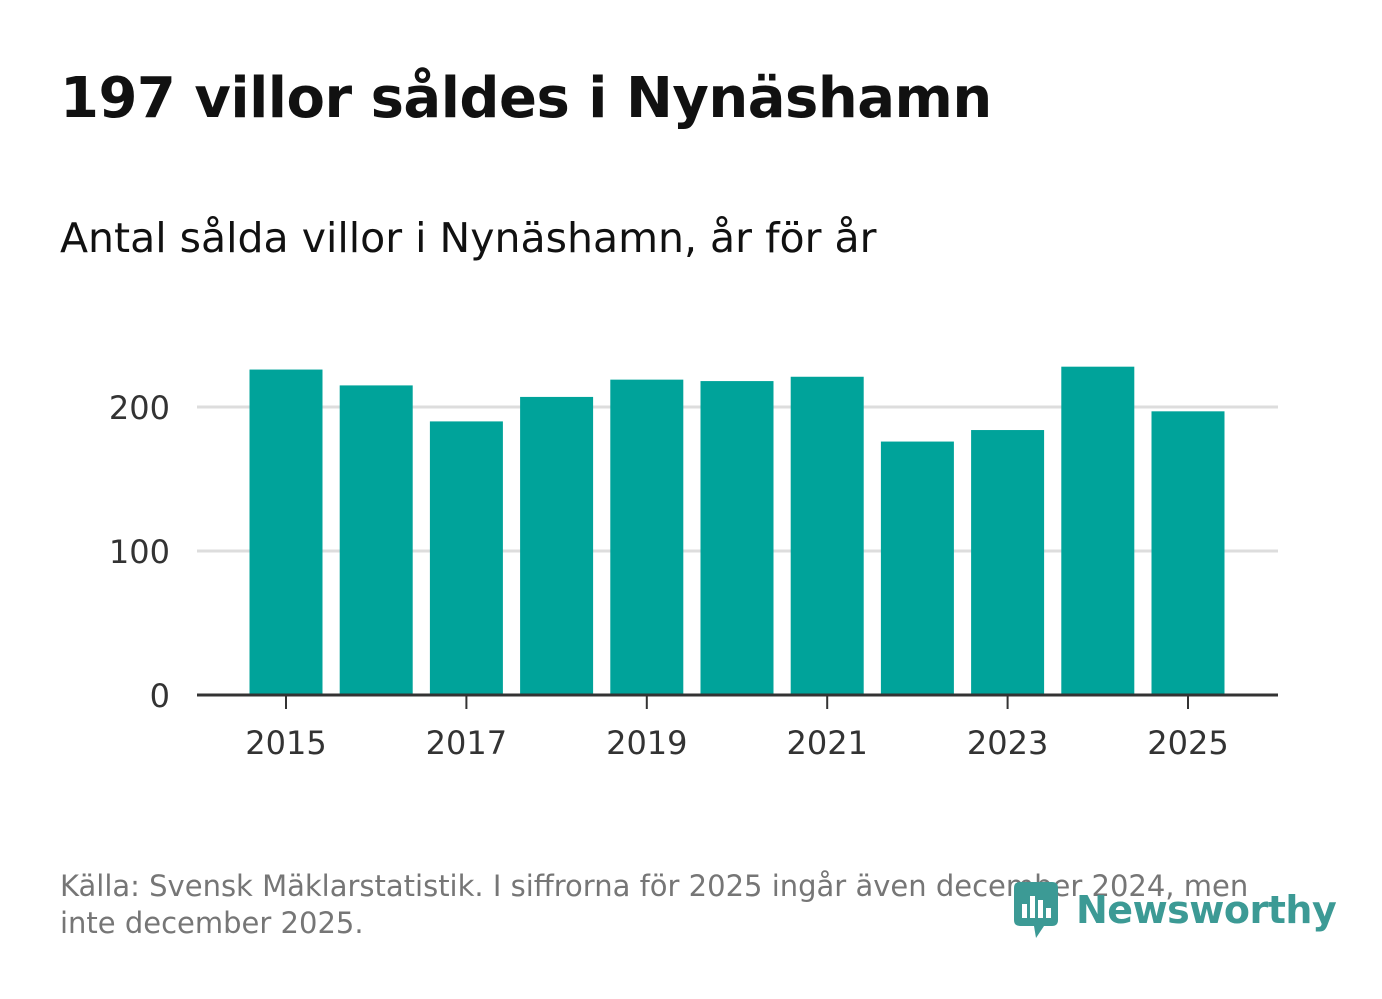 This screenshot has height=999, width=1382. I want to click on x-tick-label-2017: 2017, so click(466, 743).